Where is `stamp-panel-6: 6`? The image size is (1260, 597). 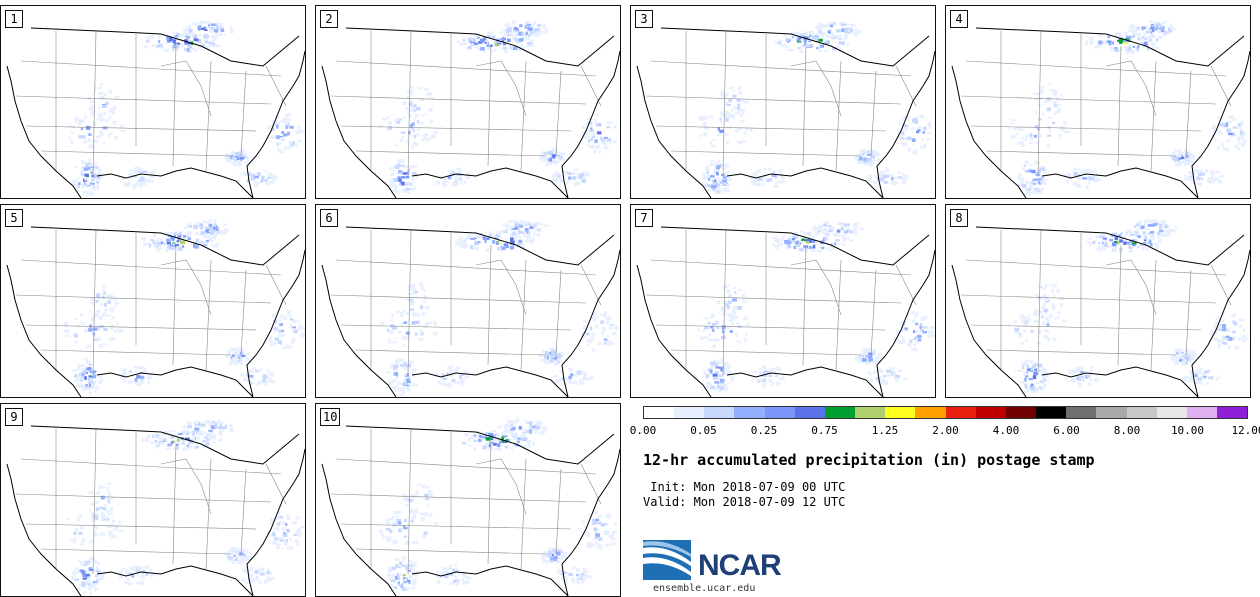
stamp-panel-6: 6 is located at coordinates (468, 301).